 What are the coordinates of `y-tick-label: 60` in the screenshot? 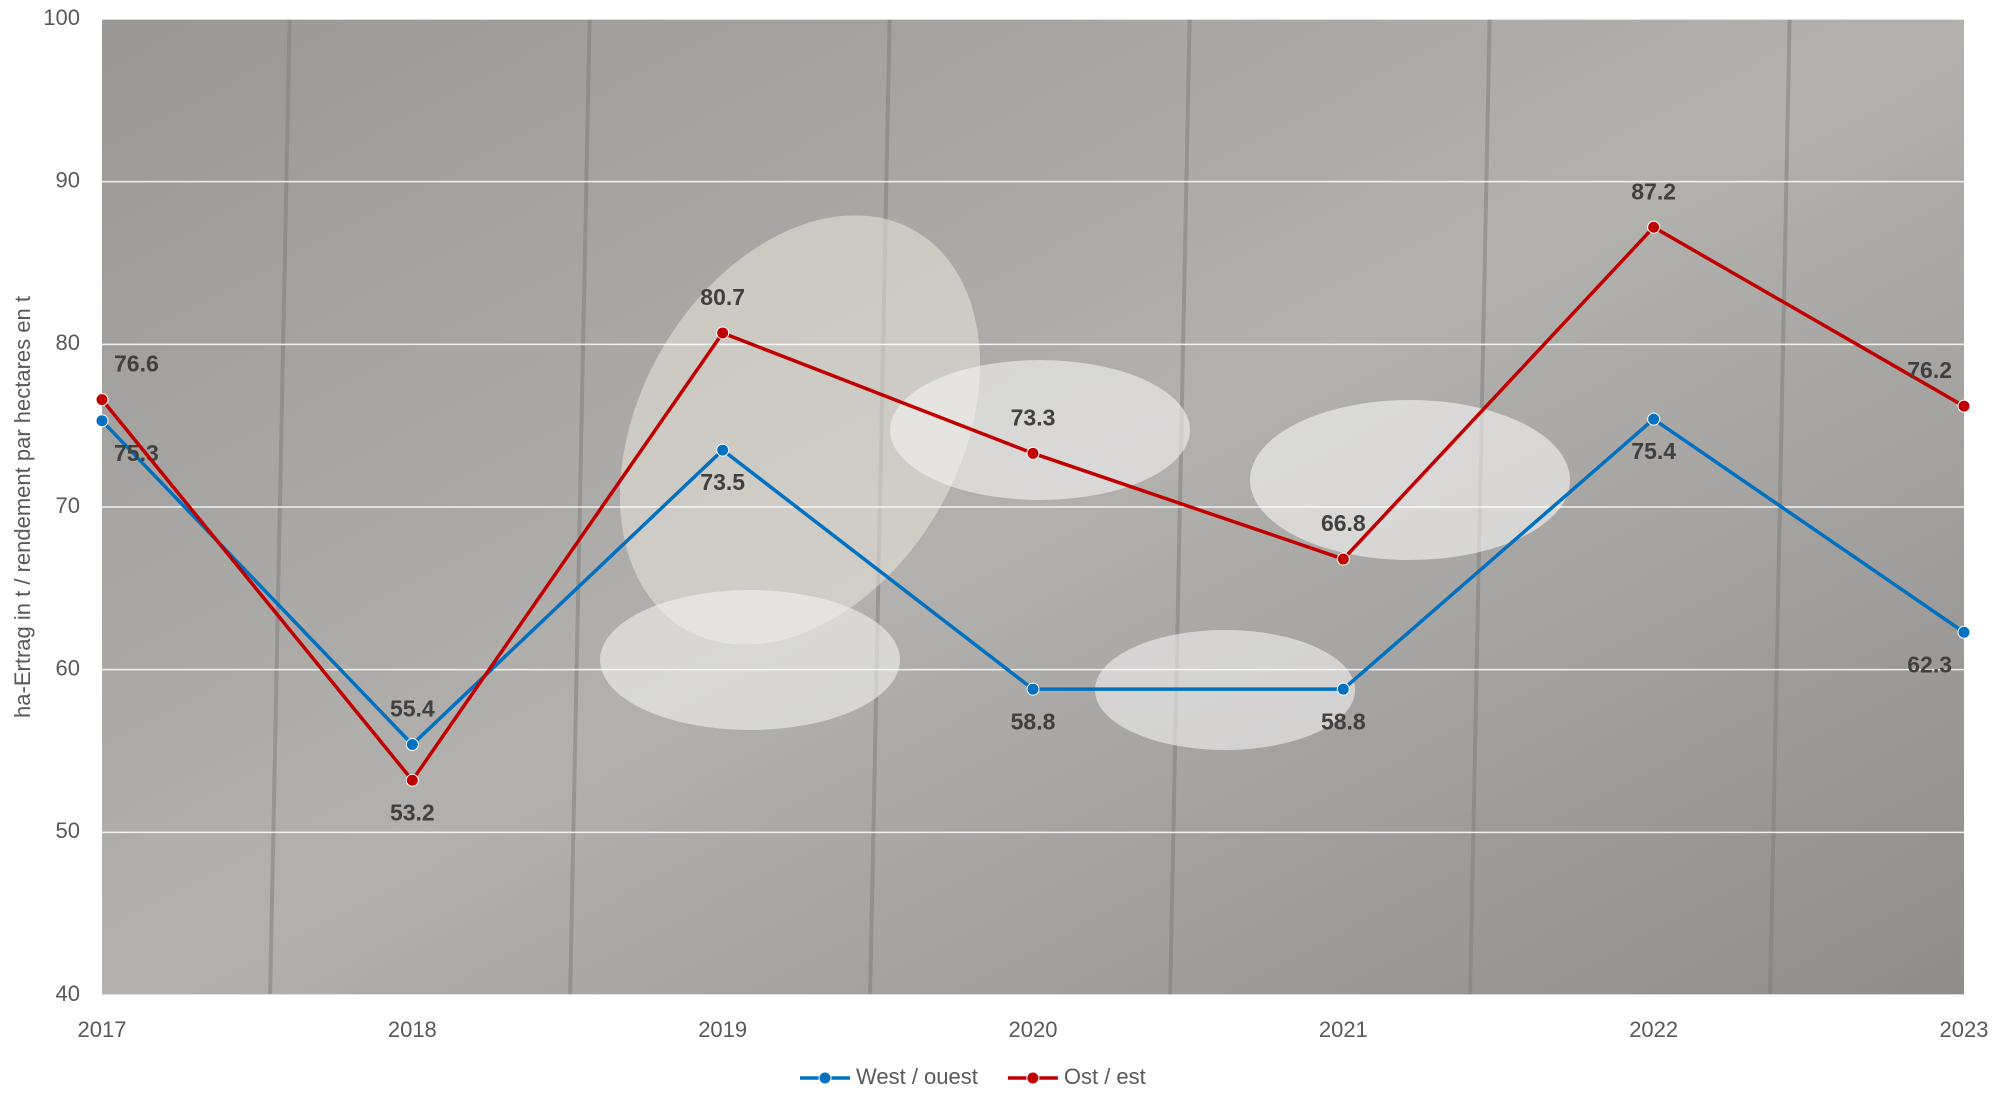 It's located at (68, 667).